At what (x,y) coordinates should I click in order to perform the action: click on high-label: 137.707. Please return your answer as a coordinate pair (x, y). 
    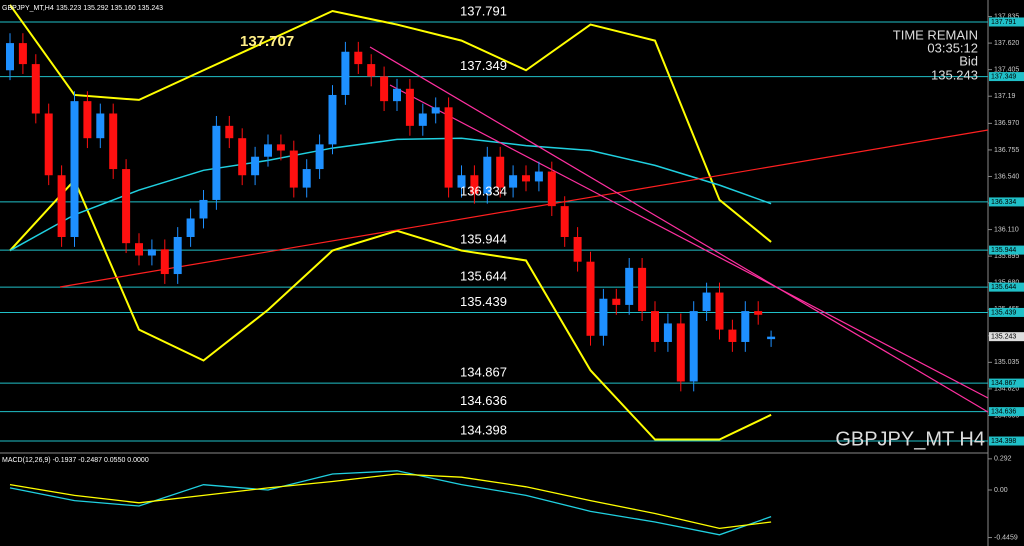
    Looking at the image, I should click on (267, 41).